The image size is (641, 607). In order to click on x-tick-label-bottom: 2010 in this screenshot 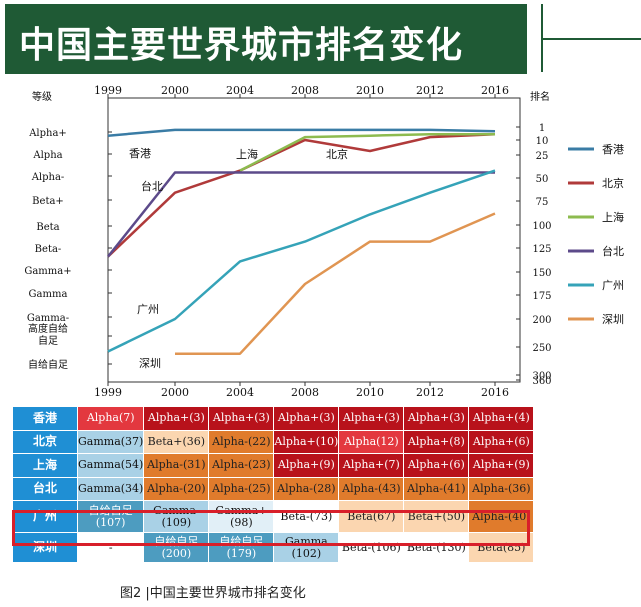, I will do `click(370, 392)`.